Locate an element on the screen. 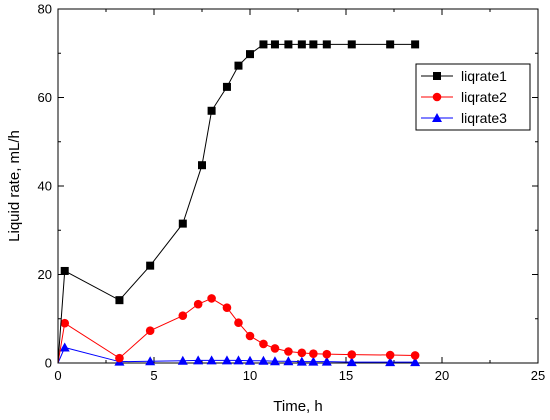 Image resolution: width=550 pixels, height=420 pixels. legend-label: liqrate3 is located at coordinates (484, 118).